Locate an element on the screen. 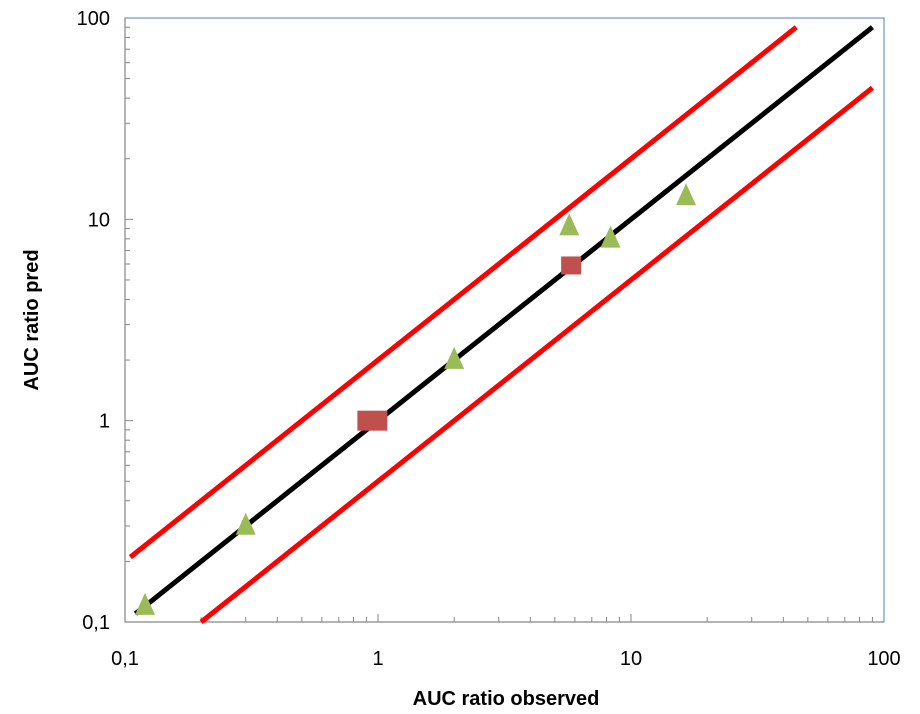  y-tick-label: 100 is located at coordinates (93, 19).